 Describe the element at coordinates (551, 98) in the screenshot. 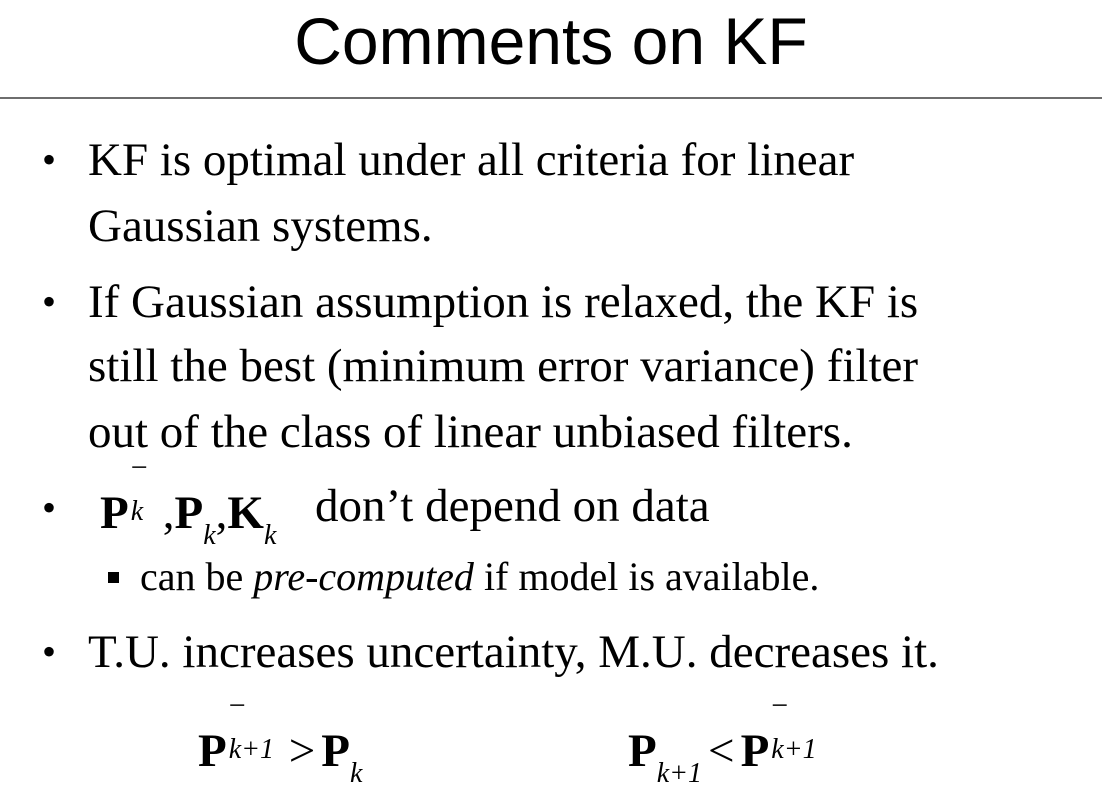

I see `title-divider` at that location.